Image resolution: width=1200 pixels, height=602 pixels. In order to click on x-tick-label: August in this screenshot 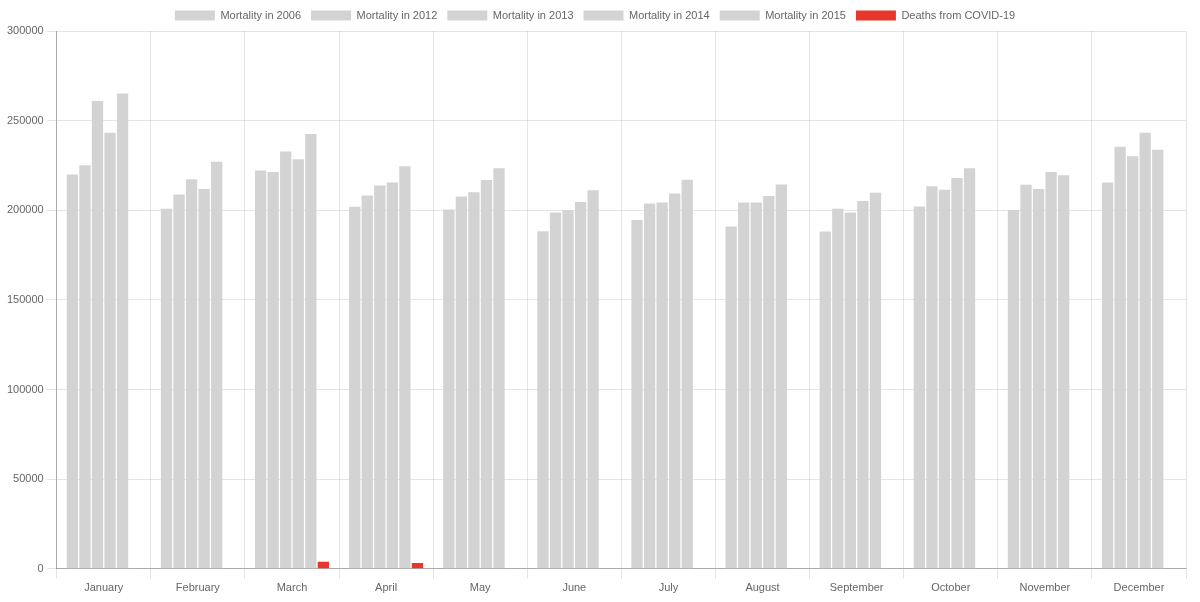, I will do `click(762, 587)`.